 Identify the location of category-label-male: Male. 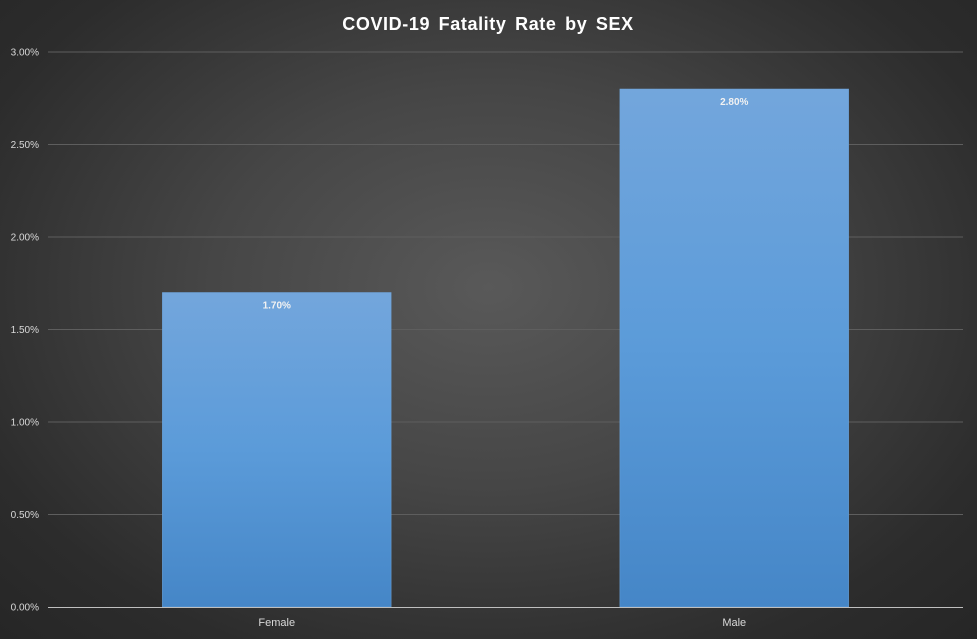
(734, 623).